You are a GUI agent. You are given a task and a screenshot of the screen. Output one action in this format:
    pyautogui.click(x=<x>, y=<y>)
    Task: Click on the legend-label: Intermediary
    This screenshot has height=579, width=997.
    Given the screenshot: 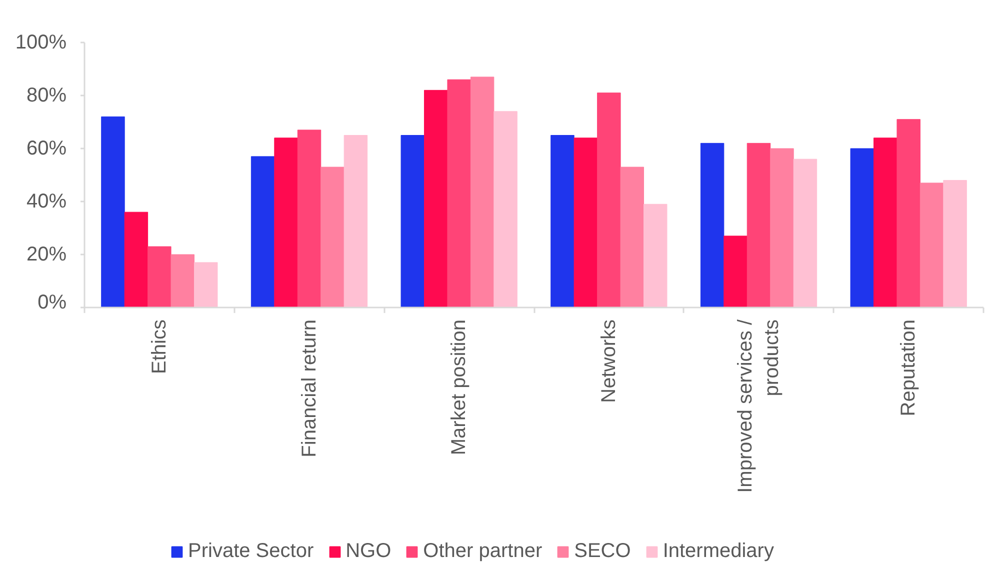 What is the action you would take?
    pyautogui.click(x=718, y=551)
    